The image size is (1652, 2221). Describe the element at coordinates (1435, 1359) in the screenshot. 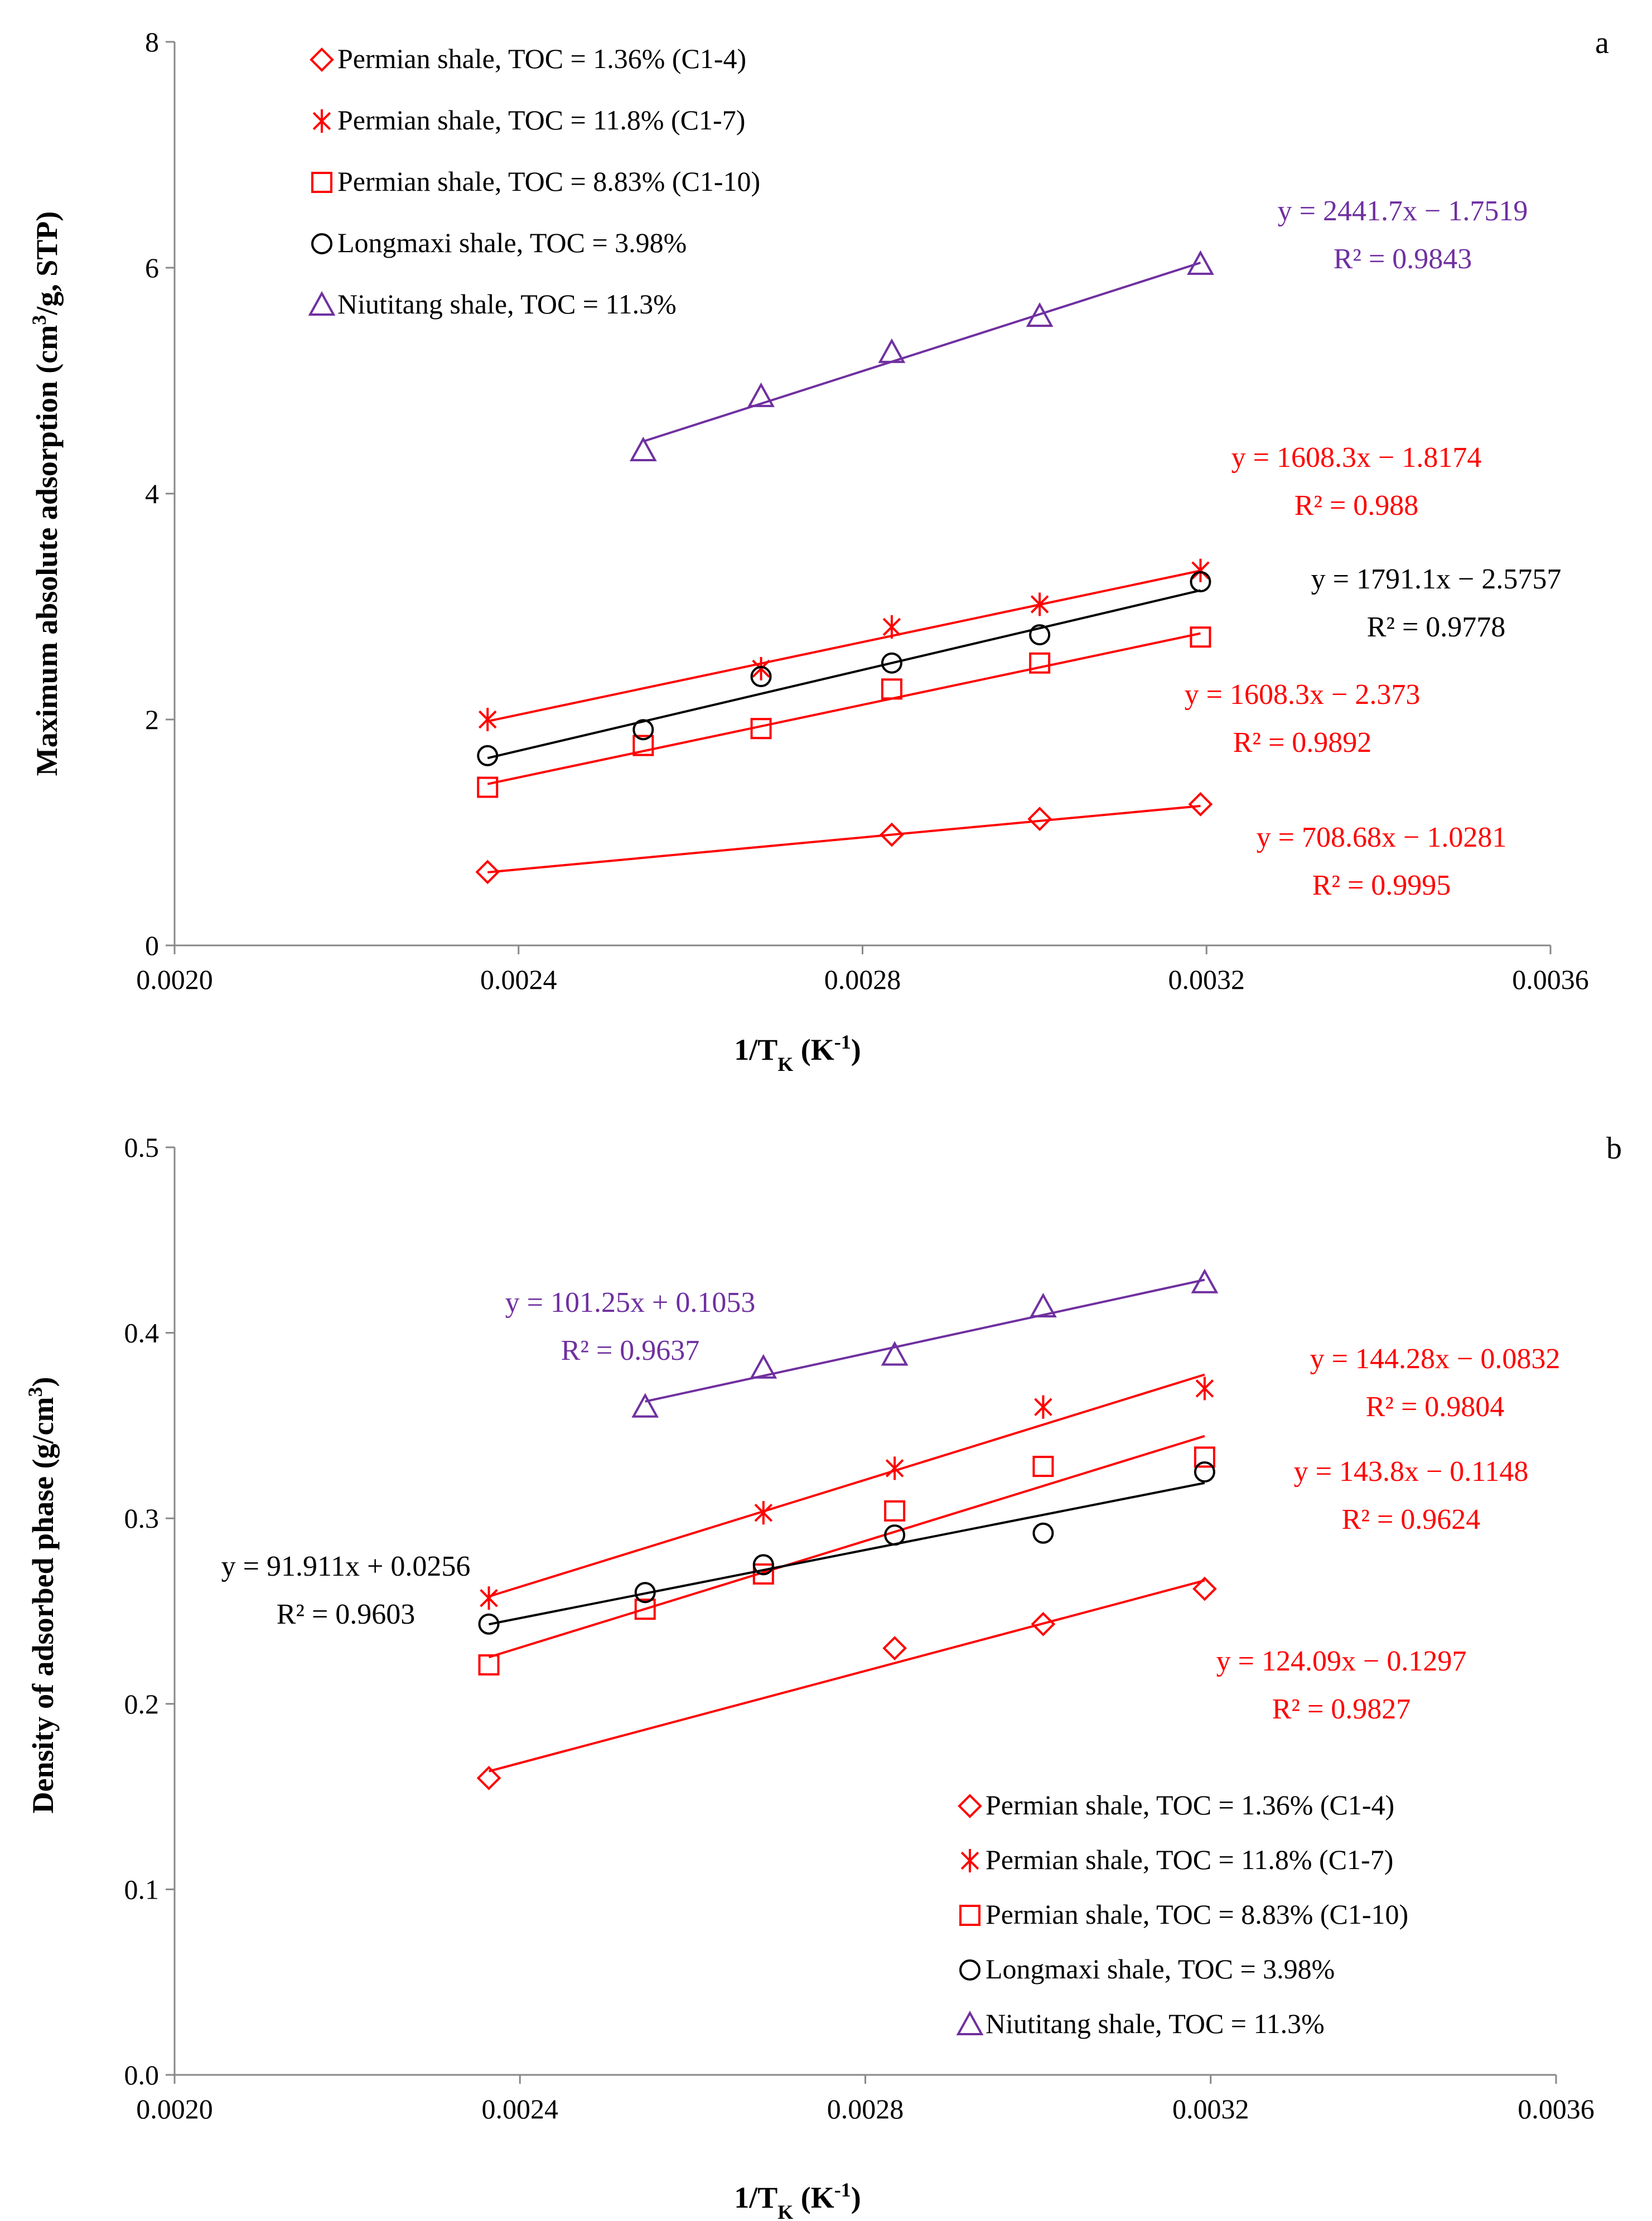

I see `trendline-equation: y = 144.28x − 0.0832` at that location.